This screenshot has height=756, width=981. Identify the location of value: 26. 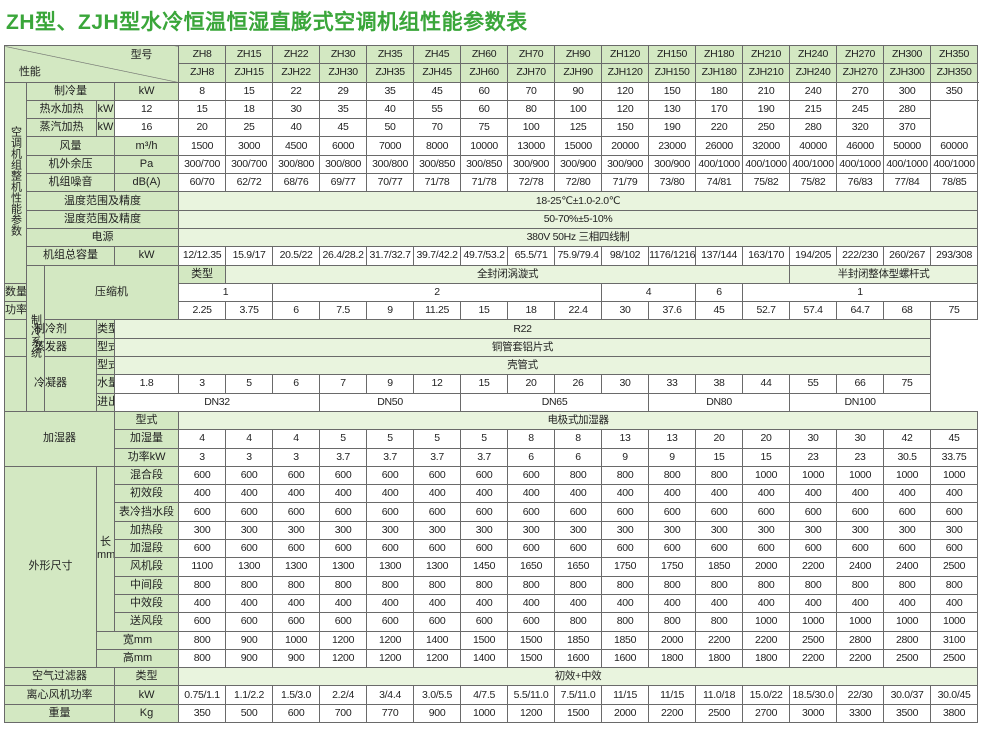
(578, 384).